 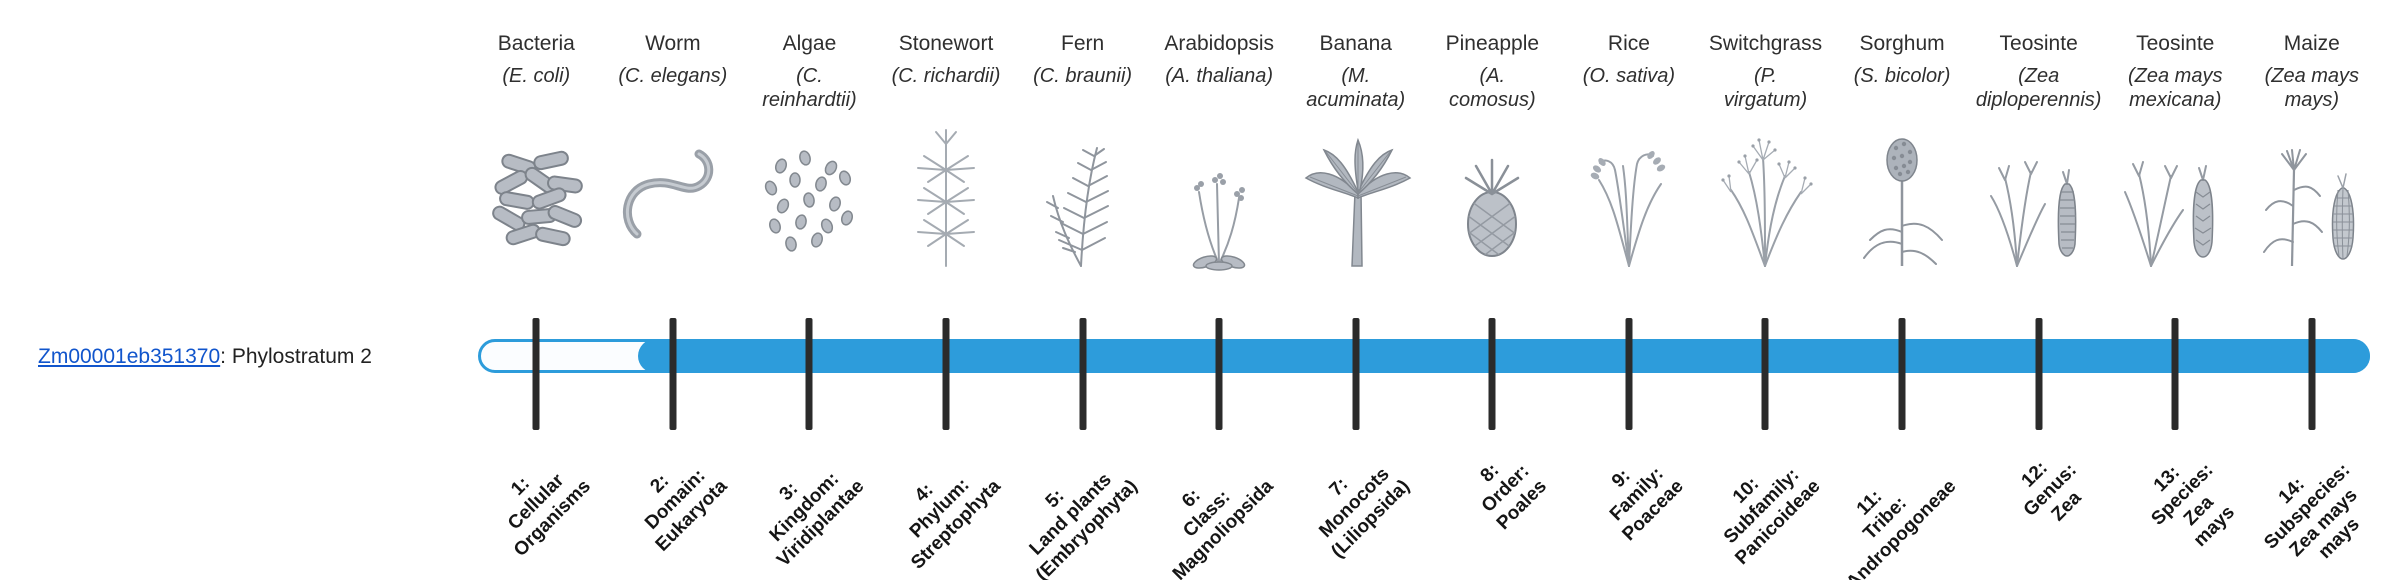 I want to click on teosinte-mexicana-icon, so click(x=2169, y=214).